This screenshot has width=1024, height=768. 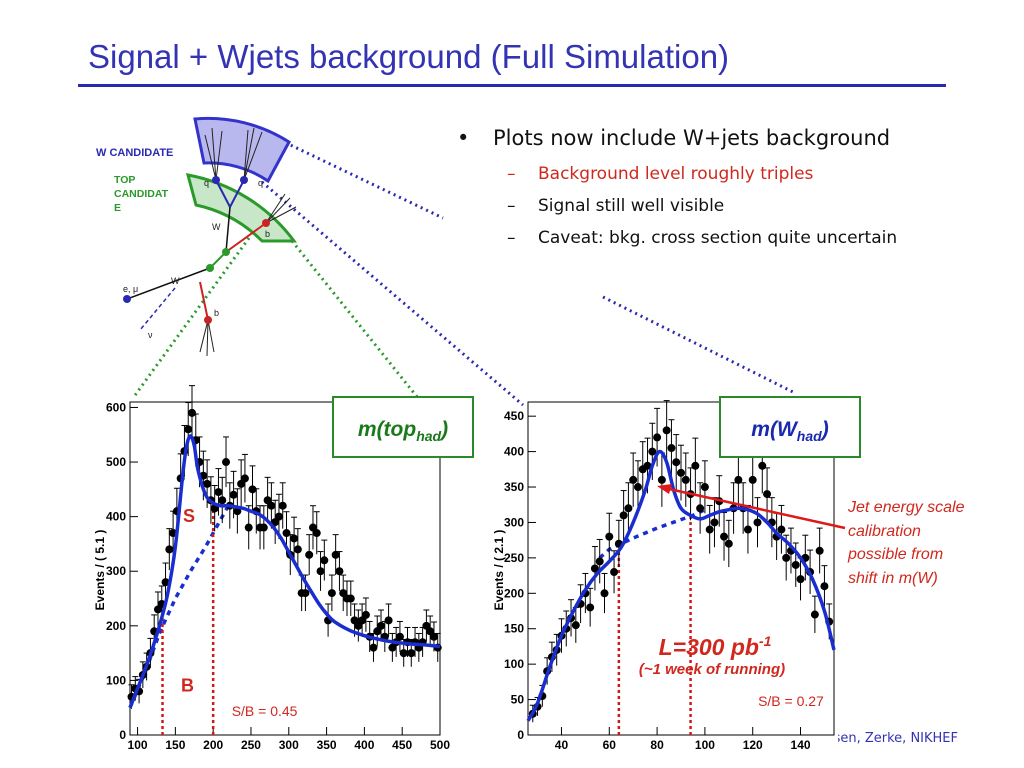 I want to click on y-tick-label: 250, so click(x=514, y=558).